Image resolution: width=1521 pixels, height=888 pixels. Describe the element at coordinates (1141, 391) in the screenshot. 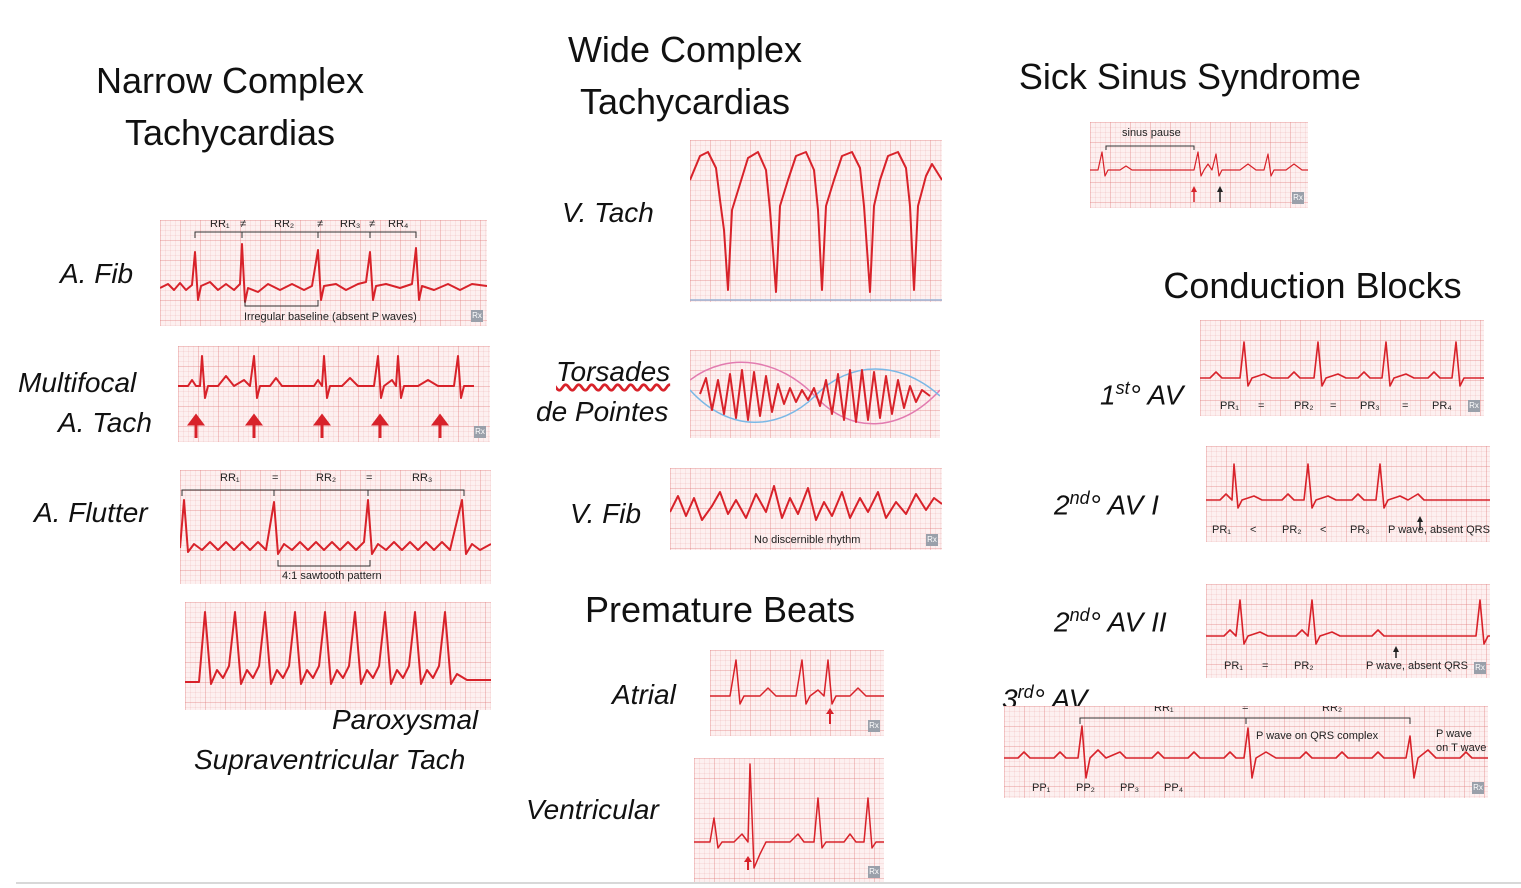

I see `first-av-label: 1st° AV` at that location.